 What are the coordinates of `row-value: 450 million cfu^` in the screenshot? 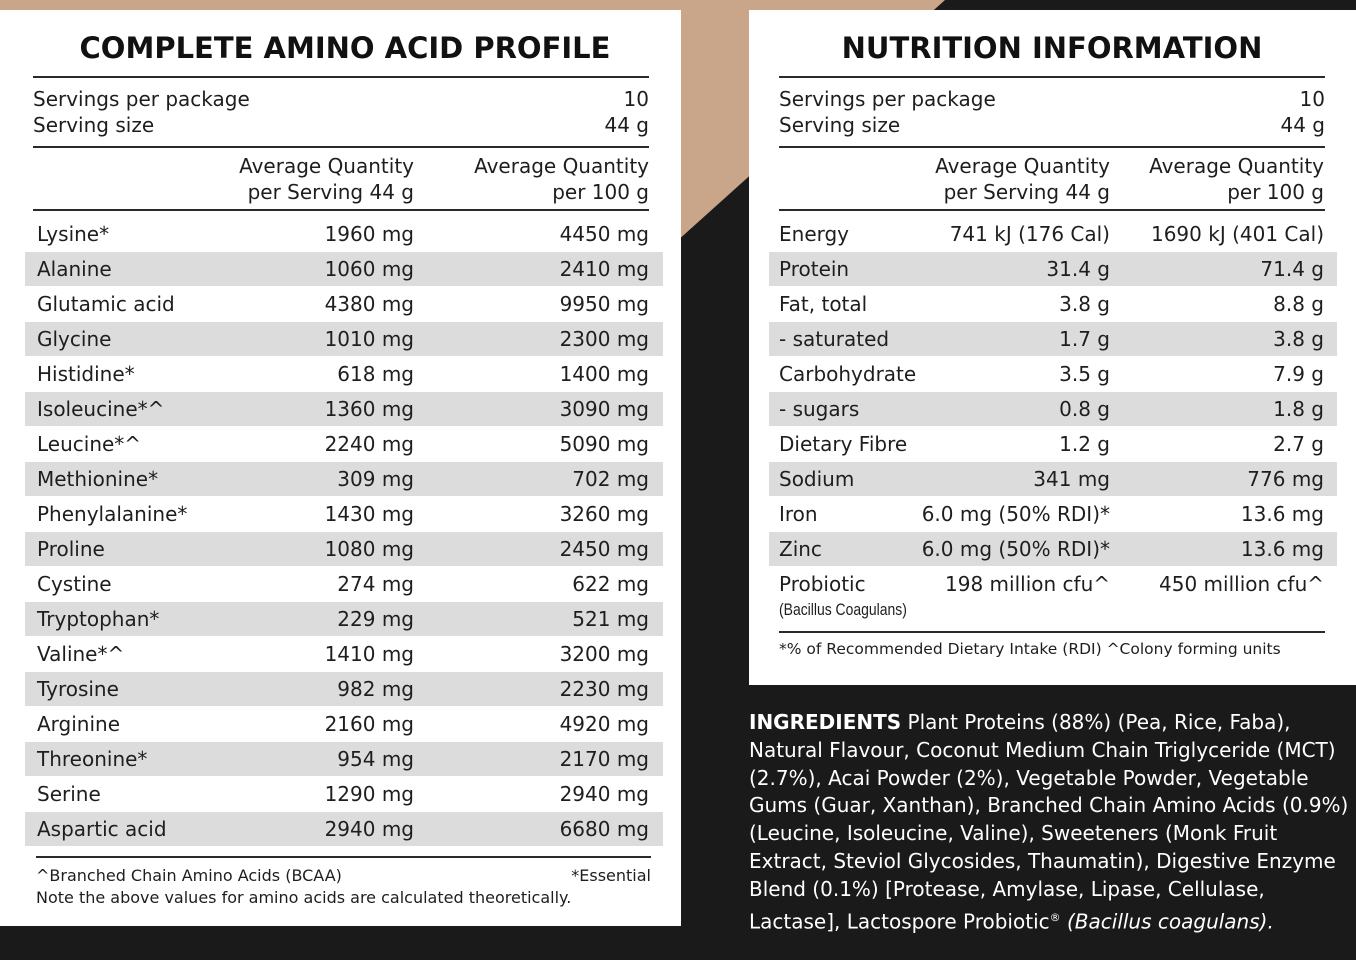 It's located at (1241, 584).